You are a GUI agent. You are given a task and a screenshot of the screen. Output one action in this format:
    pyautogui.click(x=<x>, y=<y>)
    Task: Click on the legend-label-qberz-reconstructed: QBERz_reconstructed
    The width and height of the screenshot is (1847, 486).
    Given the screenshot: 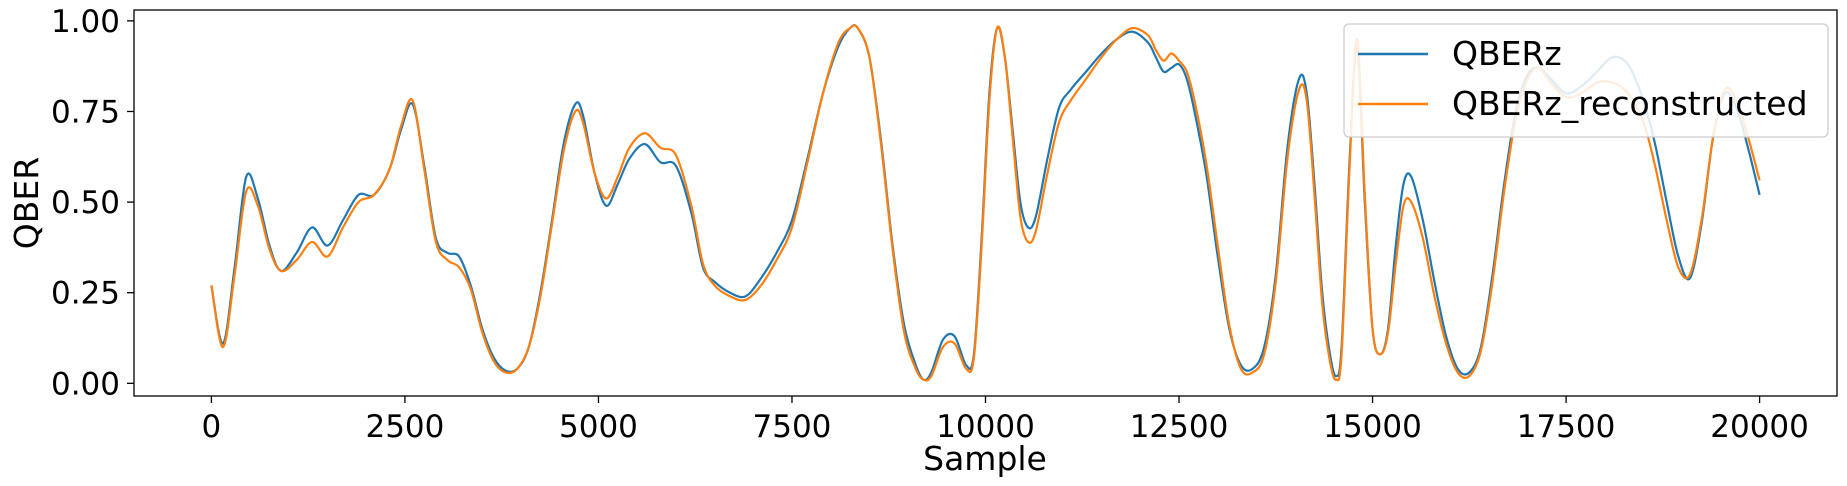 What is the action you would take?
    pyautogui.click(x=1630, y=103)
    